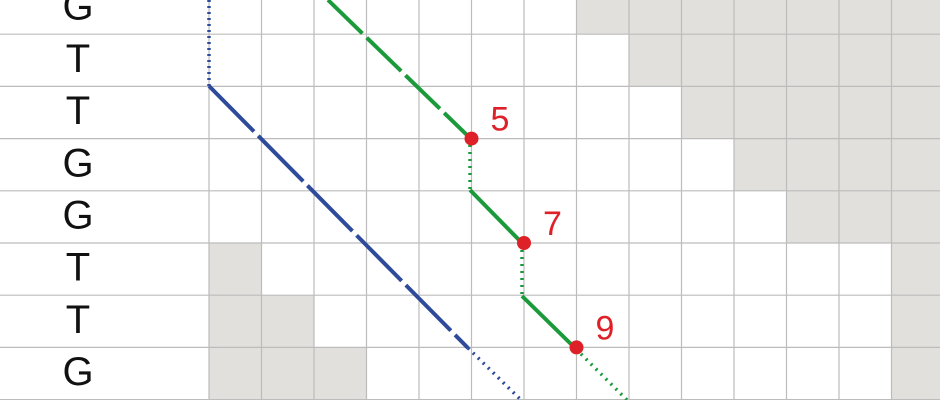 The width and height of the screenshot is (940, 400). What do you see at coordinates (399, 70) in the screenshot?
I see `green-path-dashed-diagonal` at bounding box center [399, 70].